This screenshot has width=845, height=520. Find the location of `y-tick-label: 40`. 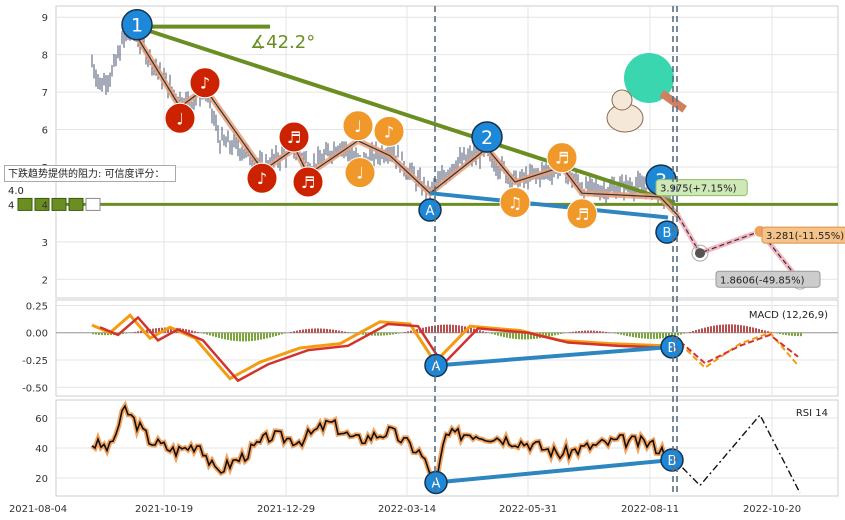

y-tick-label: 40 is located at coordinates (41, 449).